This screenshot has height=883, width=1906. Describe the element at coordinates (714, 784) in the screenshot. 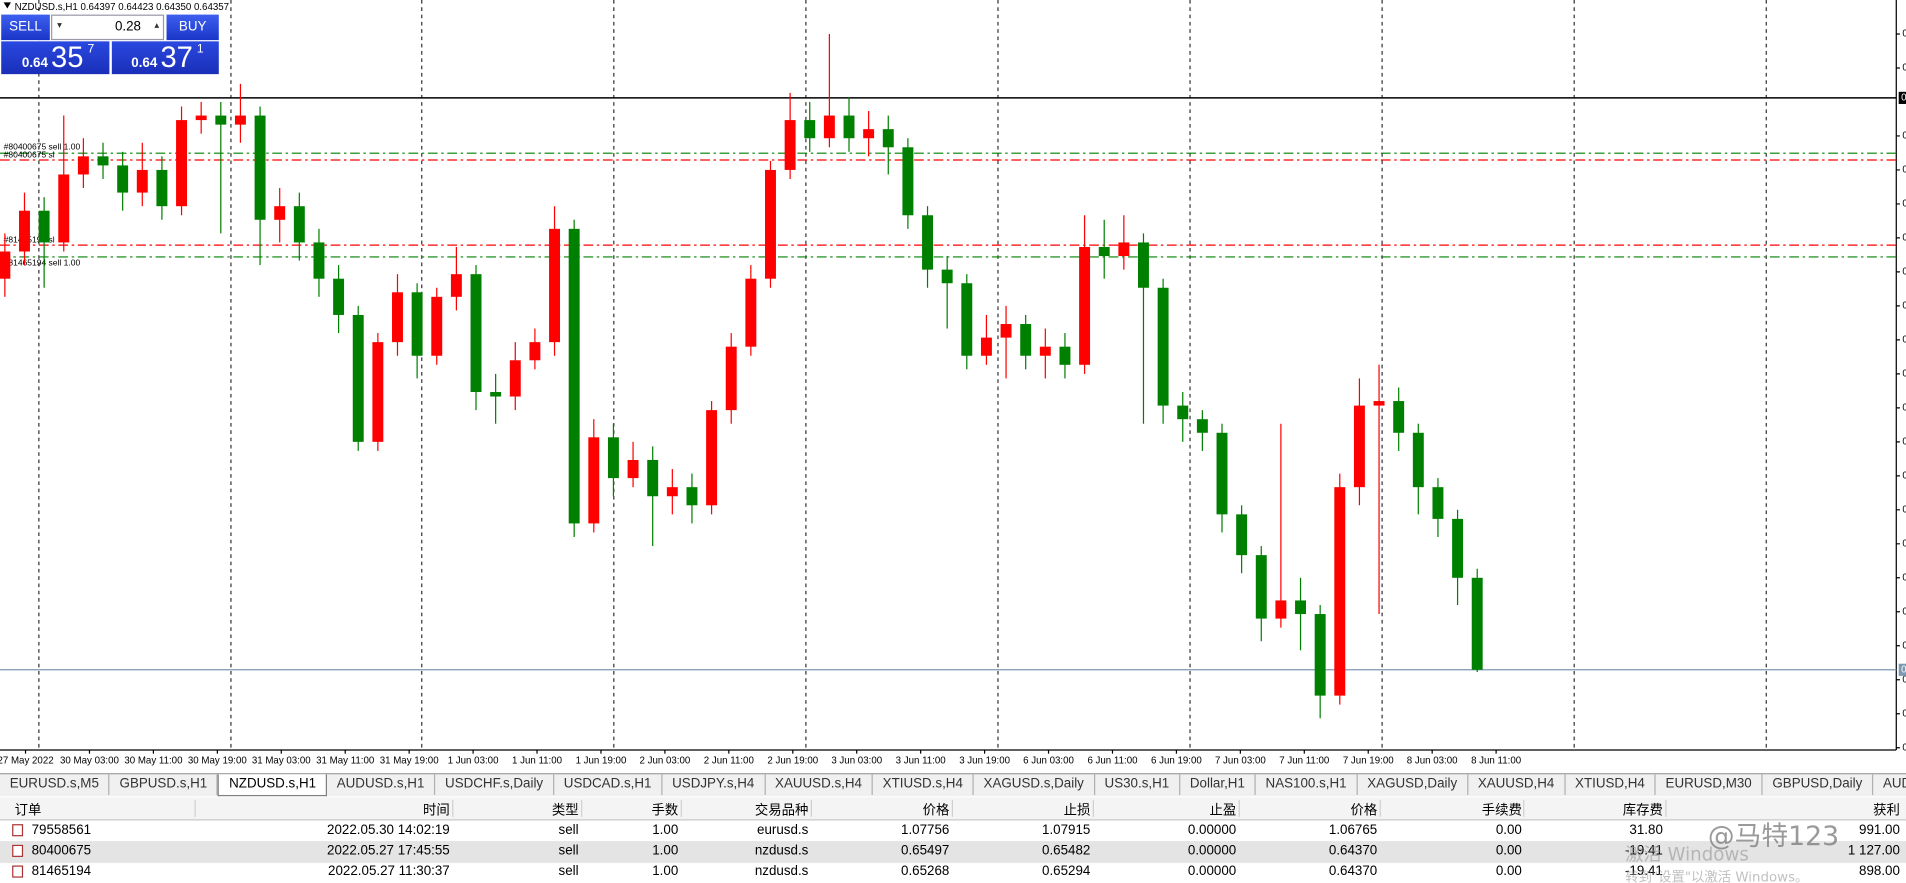

I see `chart-tab: USDJPY.s,H4` at that location.